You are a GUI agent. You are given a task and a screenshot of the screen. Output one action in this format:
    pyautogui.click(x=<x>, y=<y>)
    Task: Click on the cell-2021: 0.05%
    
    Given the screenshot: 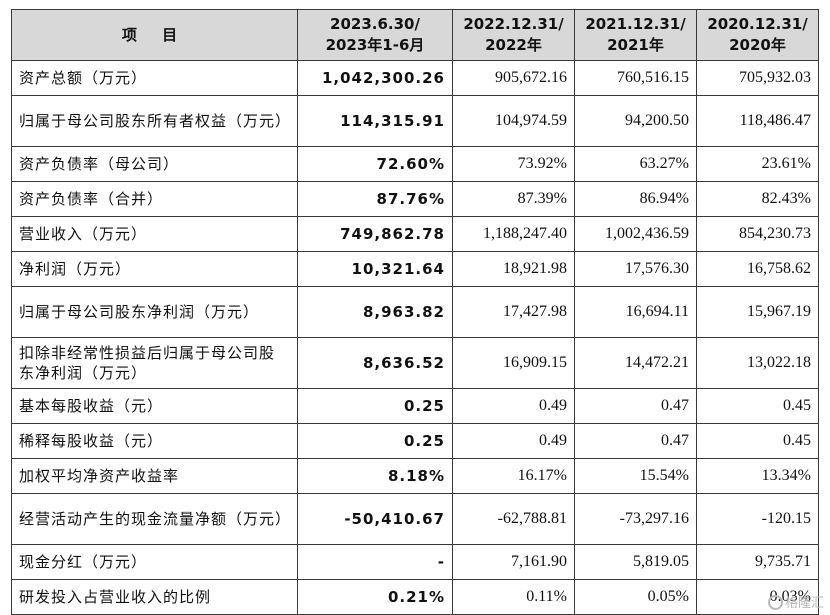 What is the action you would take?
    pyautogui.click(x=635, y=597)
    